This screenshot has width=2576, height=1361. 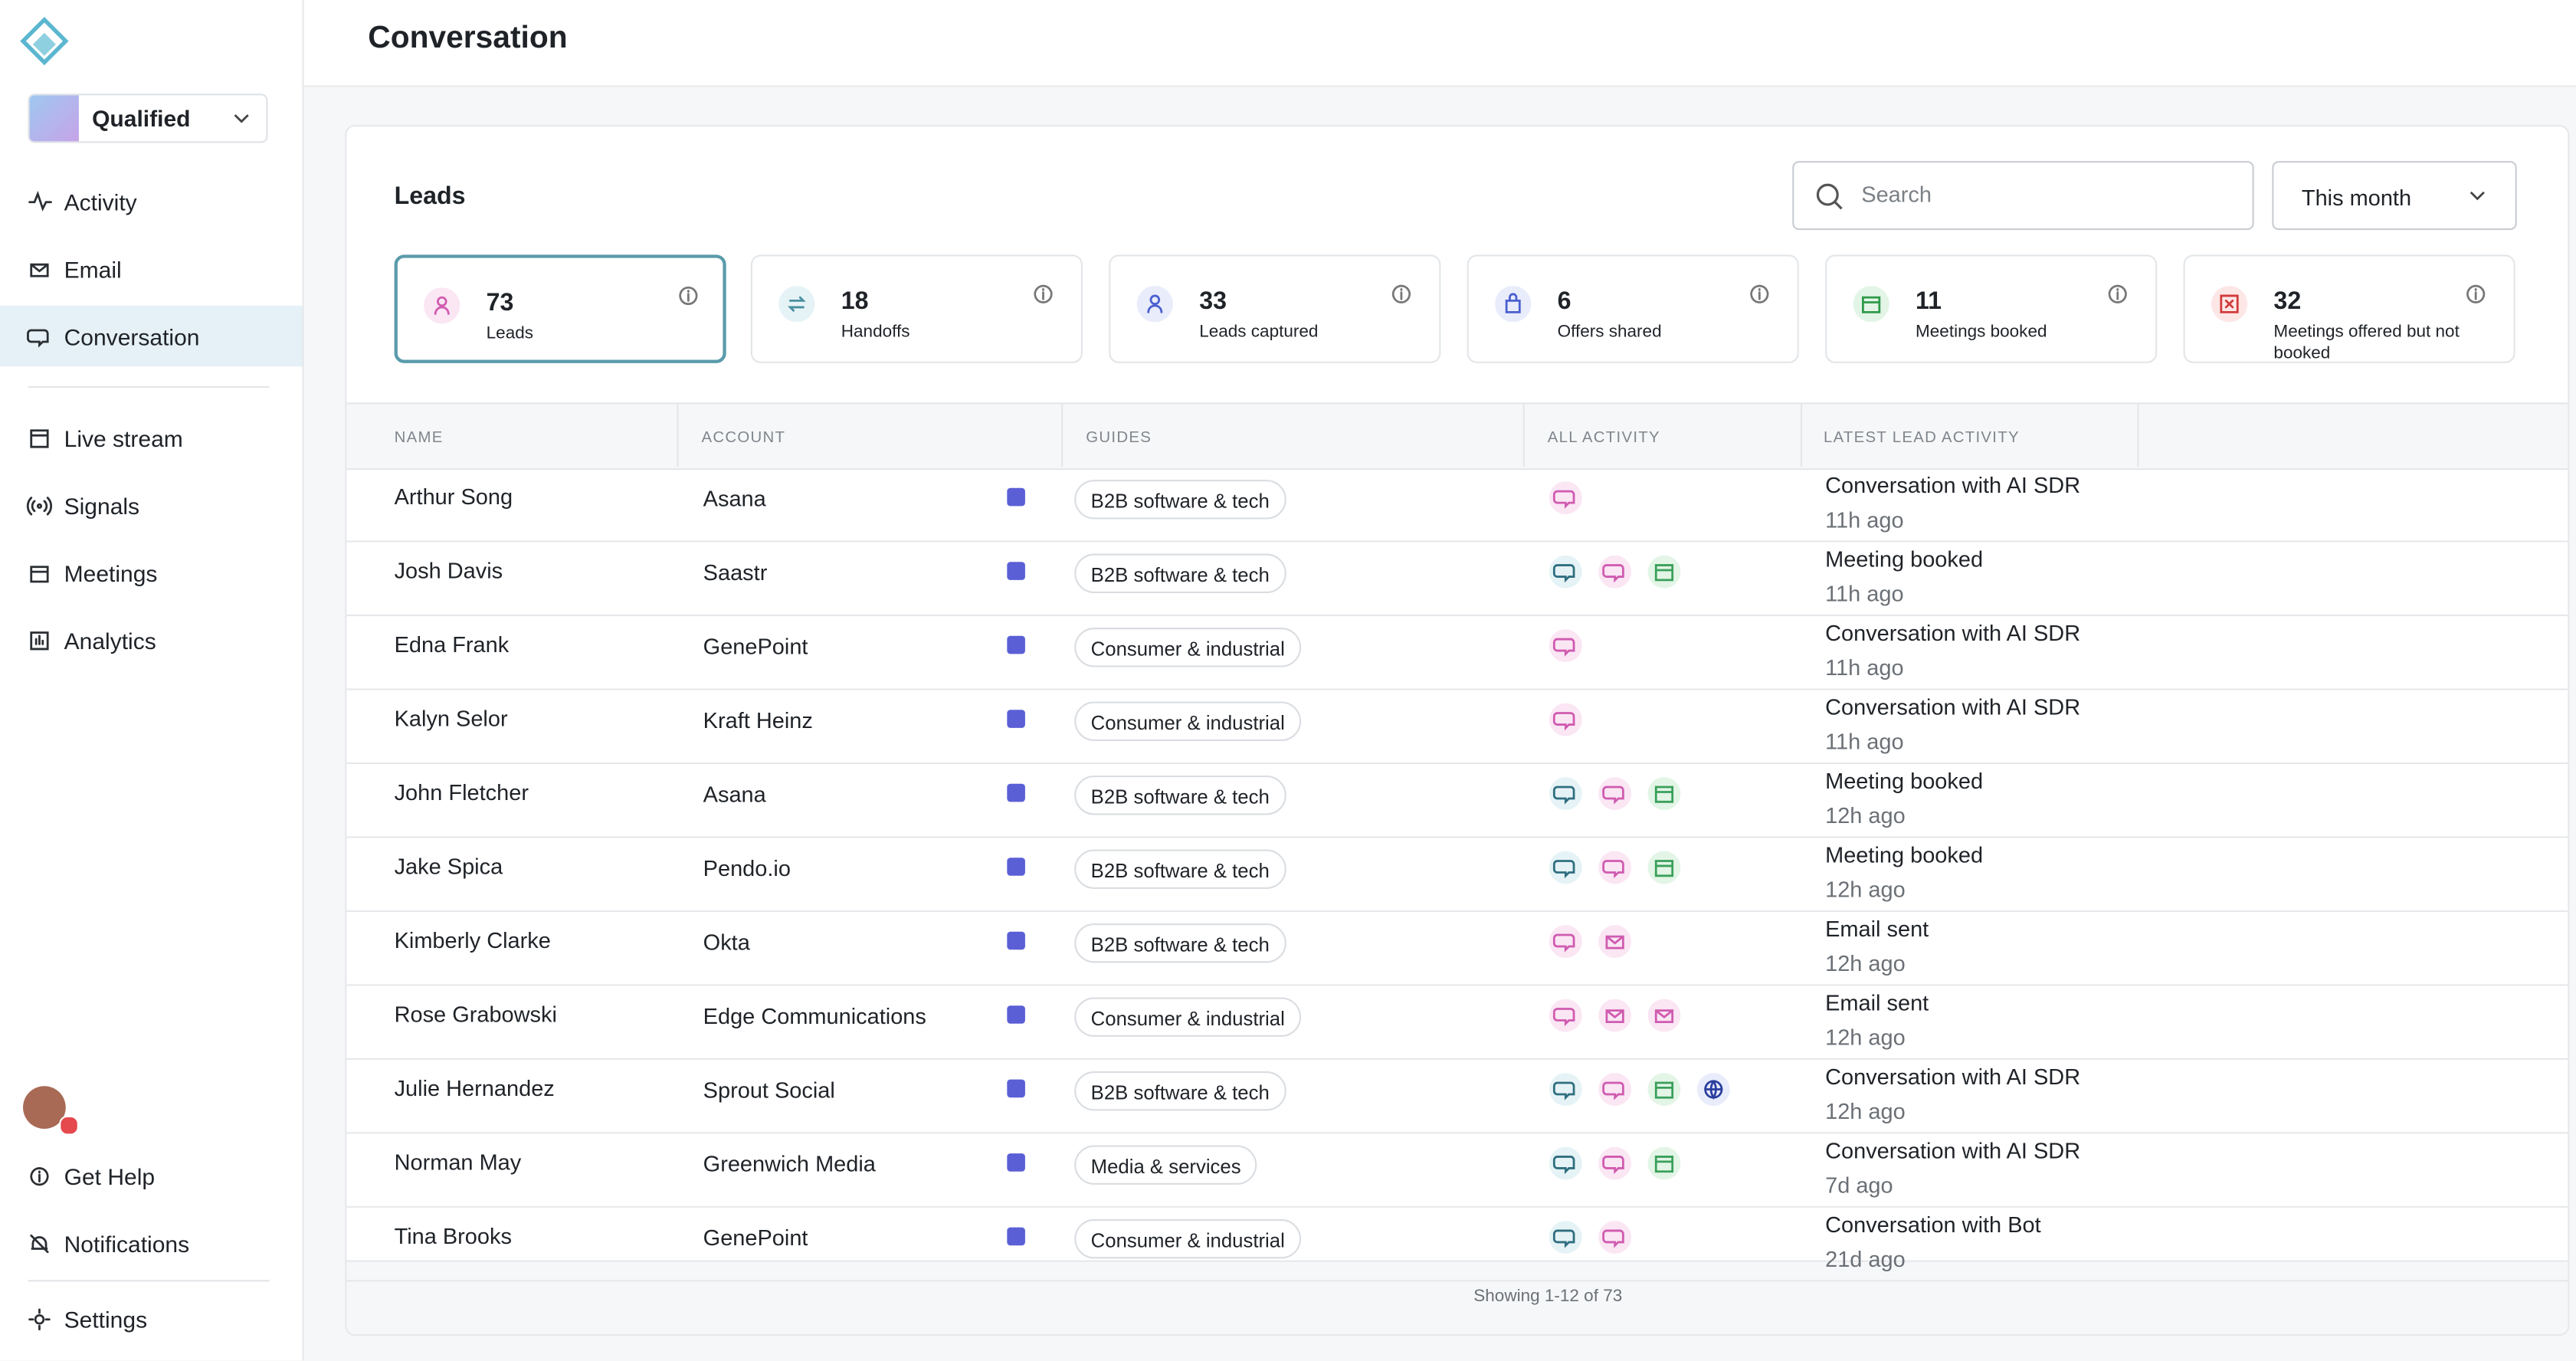 What do you see at coordinates (474, 1088) in the screenshot?
I see `lead-name: Julie Hernandez` at bounding box center [474, 1088].